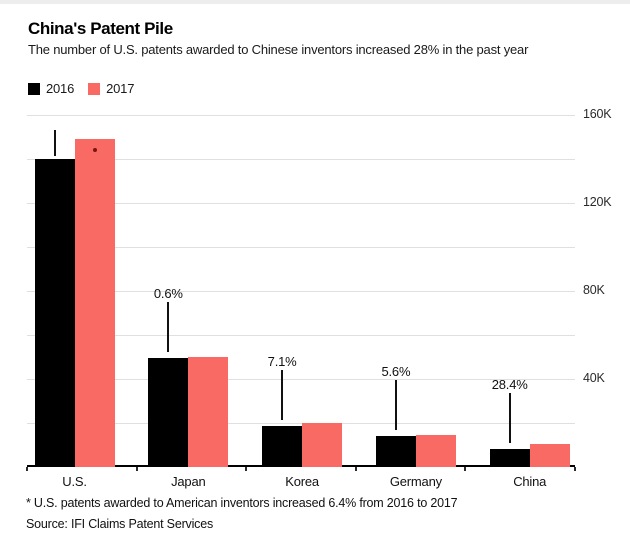  Describe the element at coordinates (509, 385) in the screenshot. I see `annotation-label-china: 28.4%` at that location.